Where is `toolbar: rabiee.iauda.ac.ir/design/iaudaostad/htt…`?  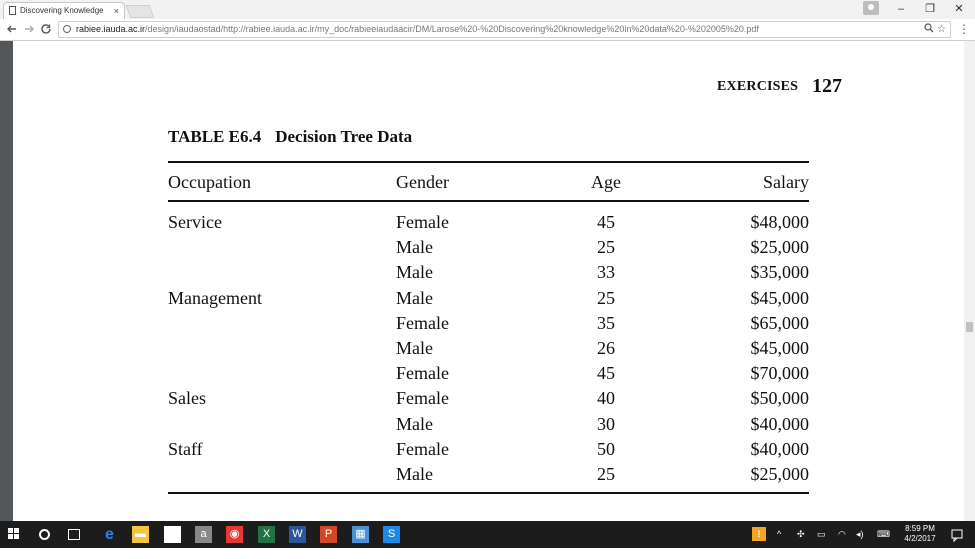 toolbar: rabiee.iauda.ac.ir/design/iaudaostad/htt… is located at coordinates (487, 30).